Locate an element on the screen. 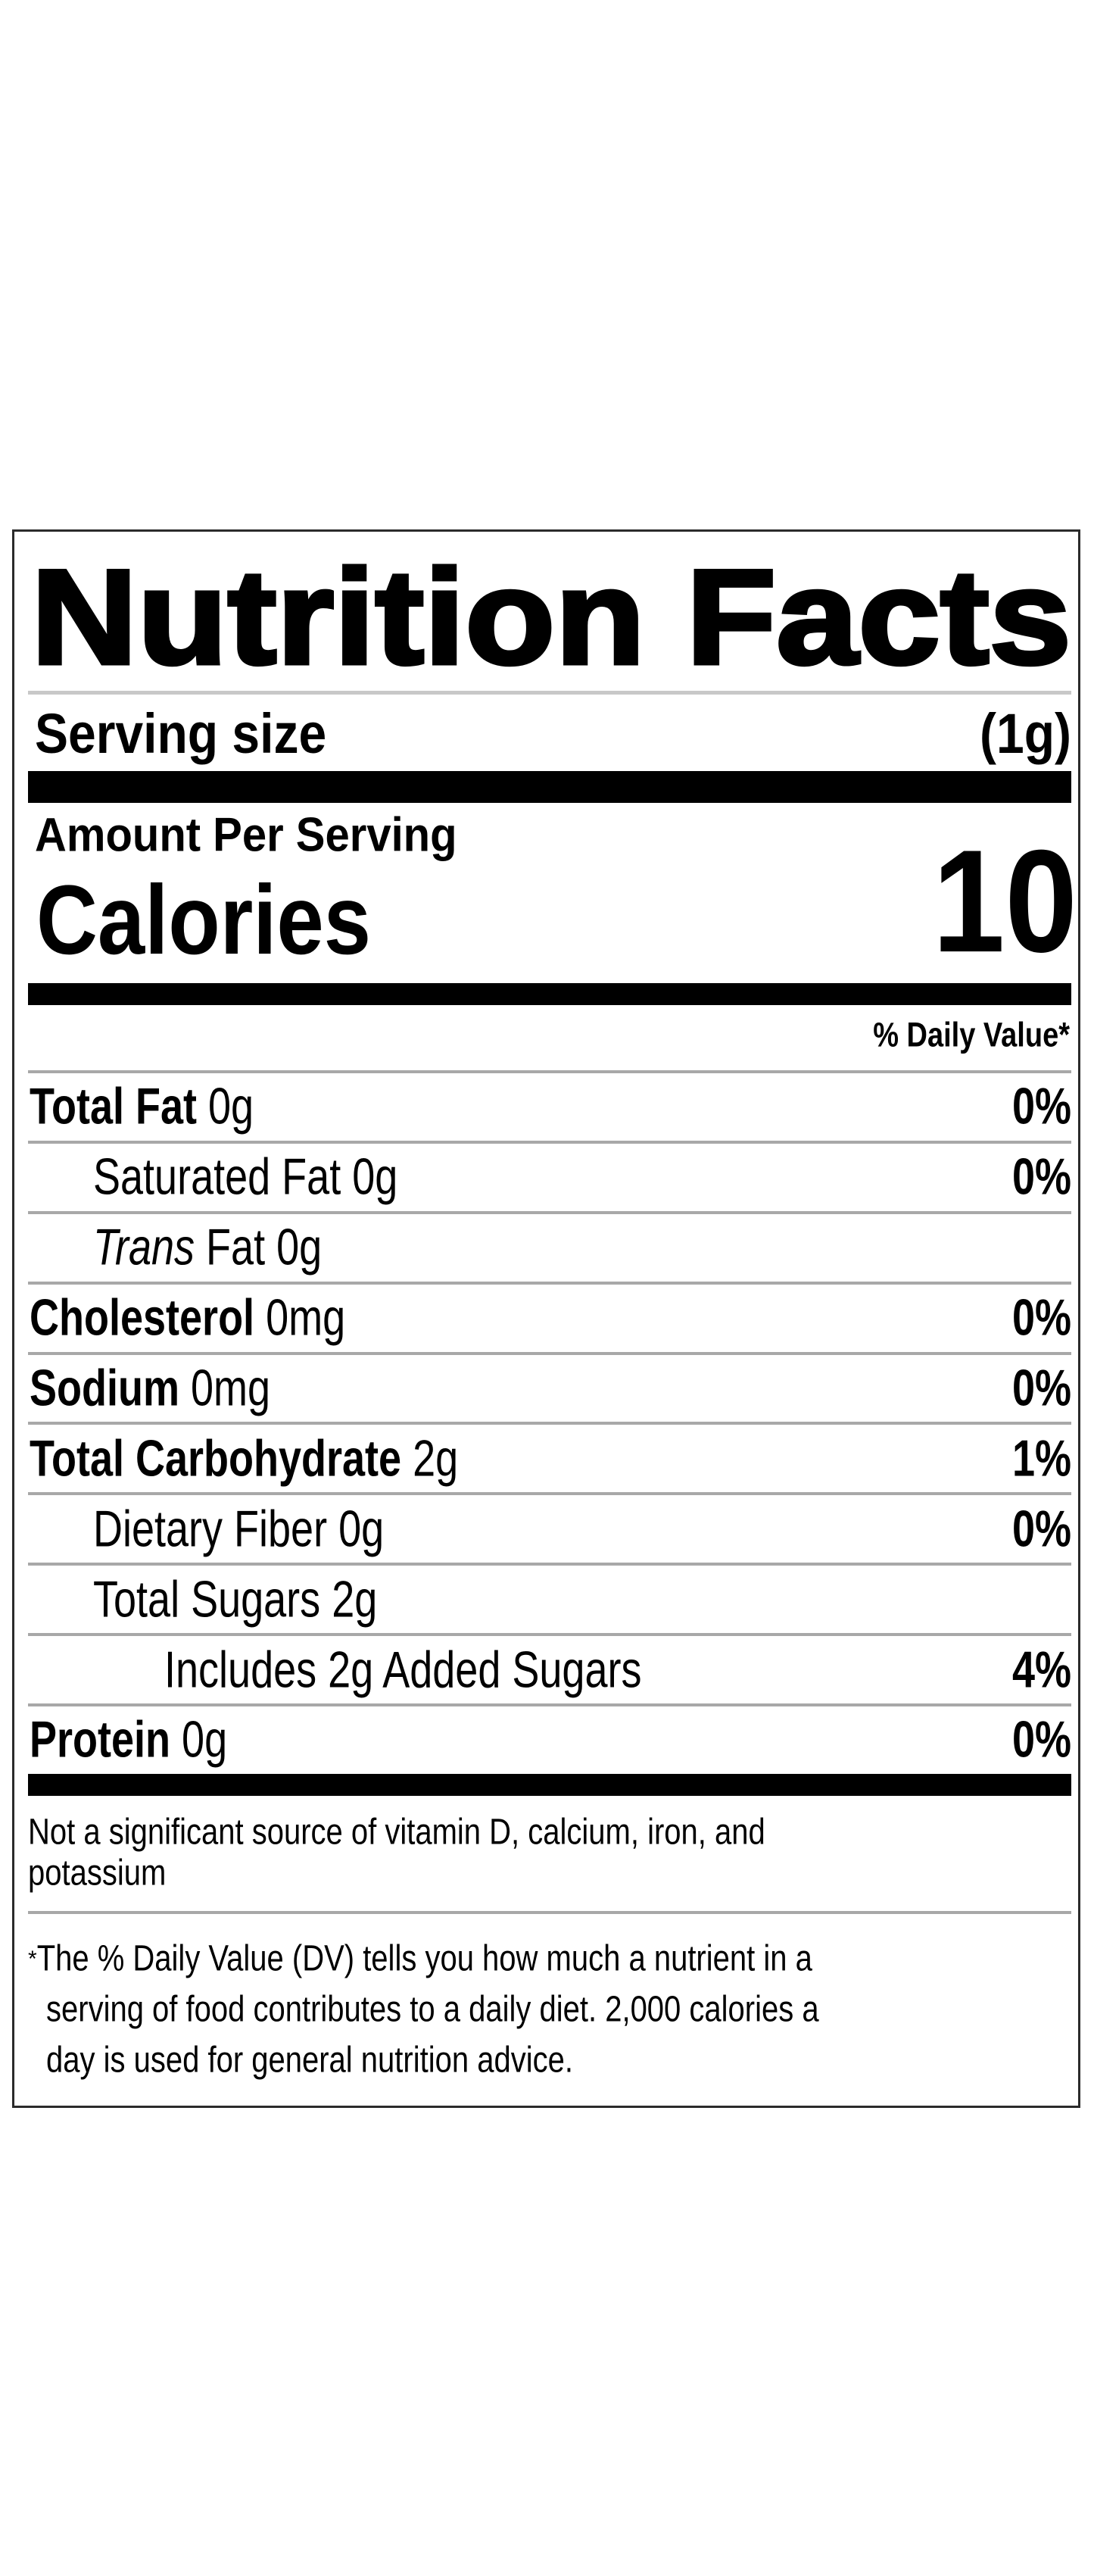 The image size is (1094, 2576). nutrient-row-trans-fat: Trans Fat 0g is located at coordinates (549, 1246).